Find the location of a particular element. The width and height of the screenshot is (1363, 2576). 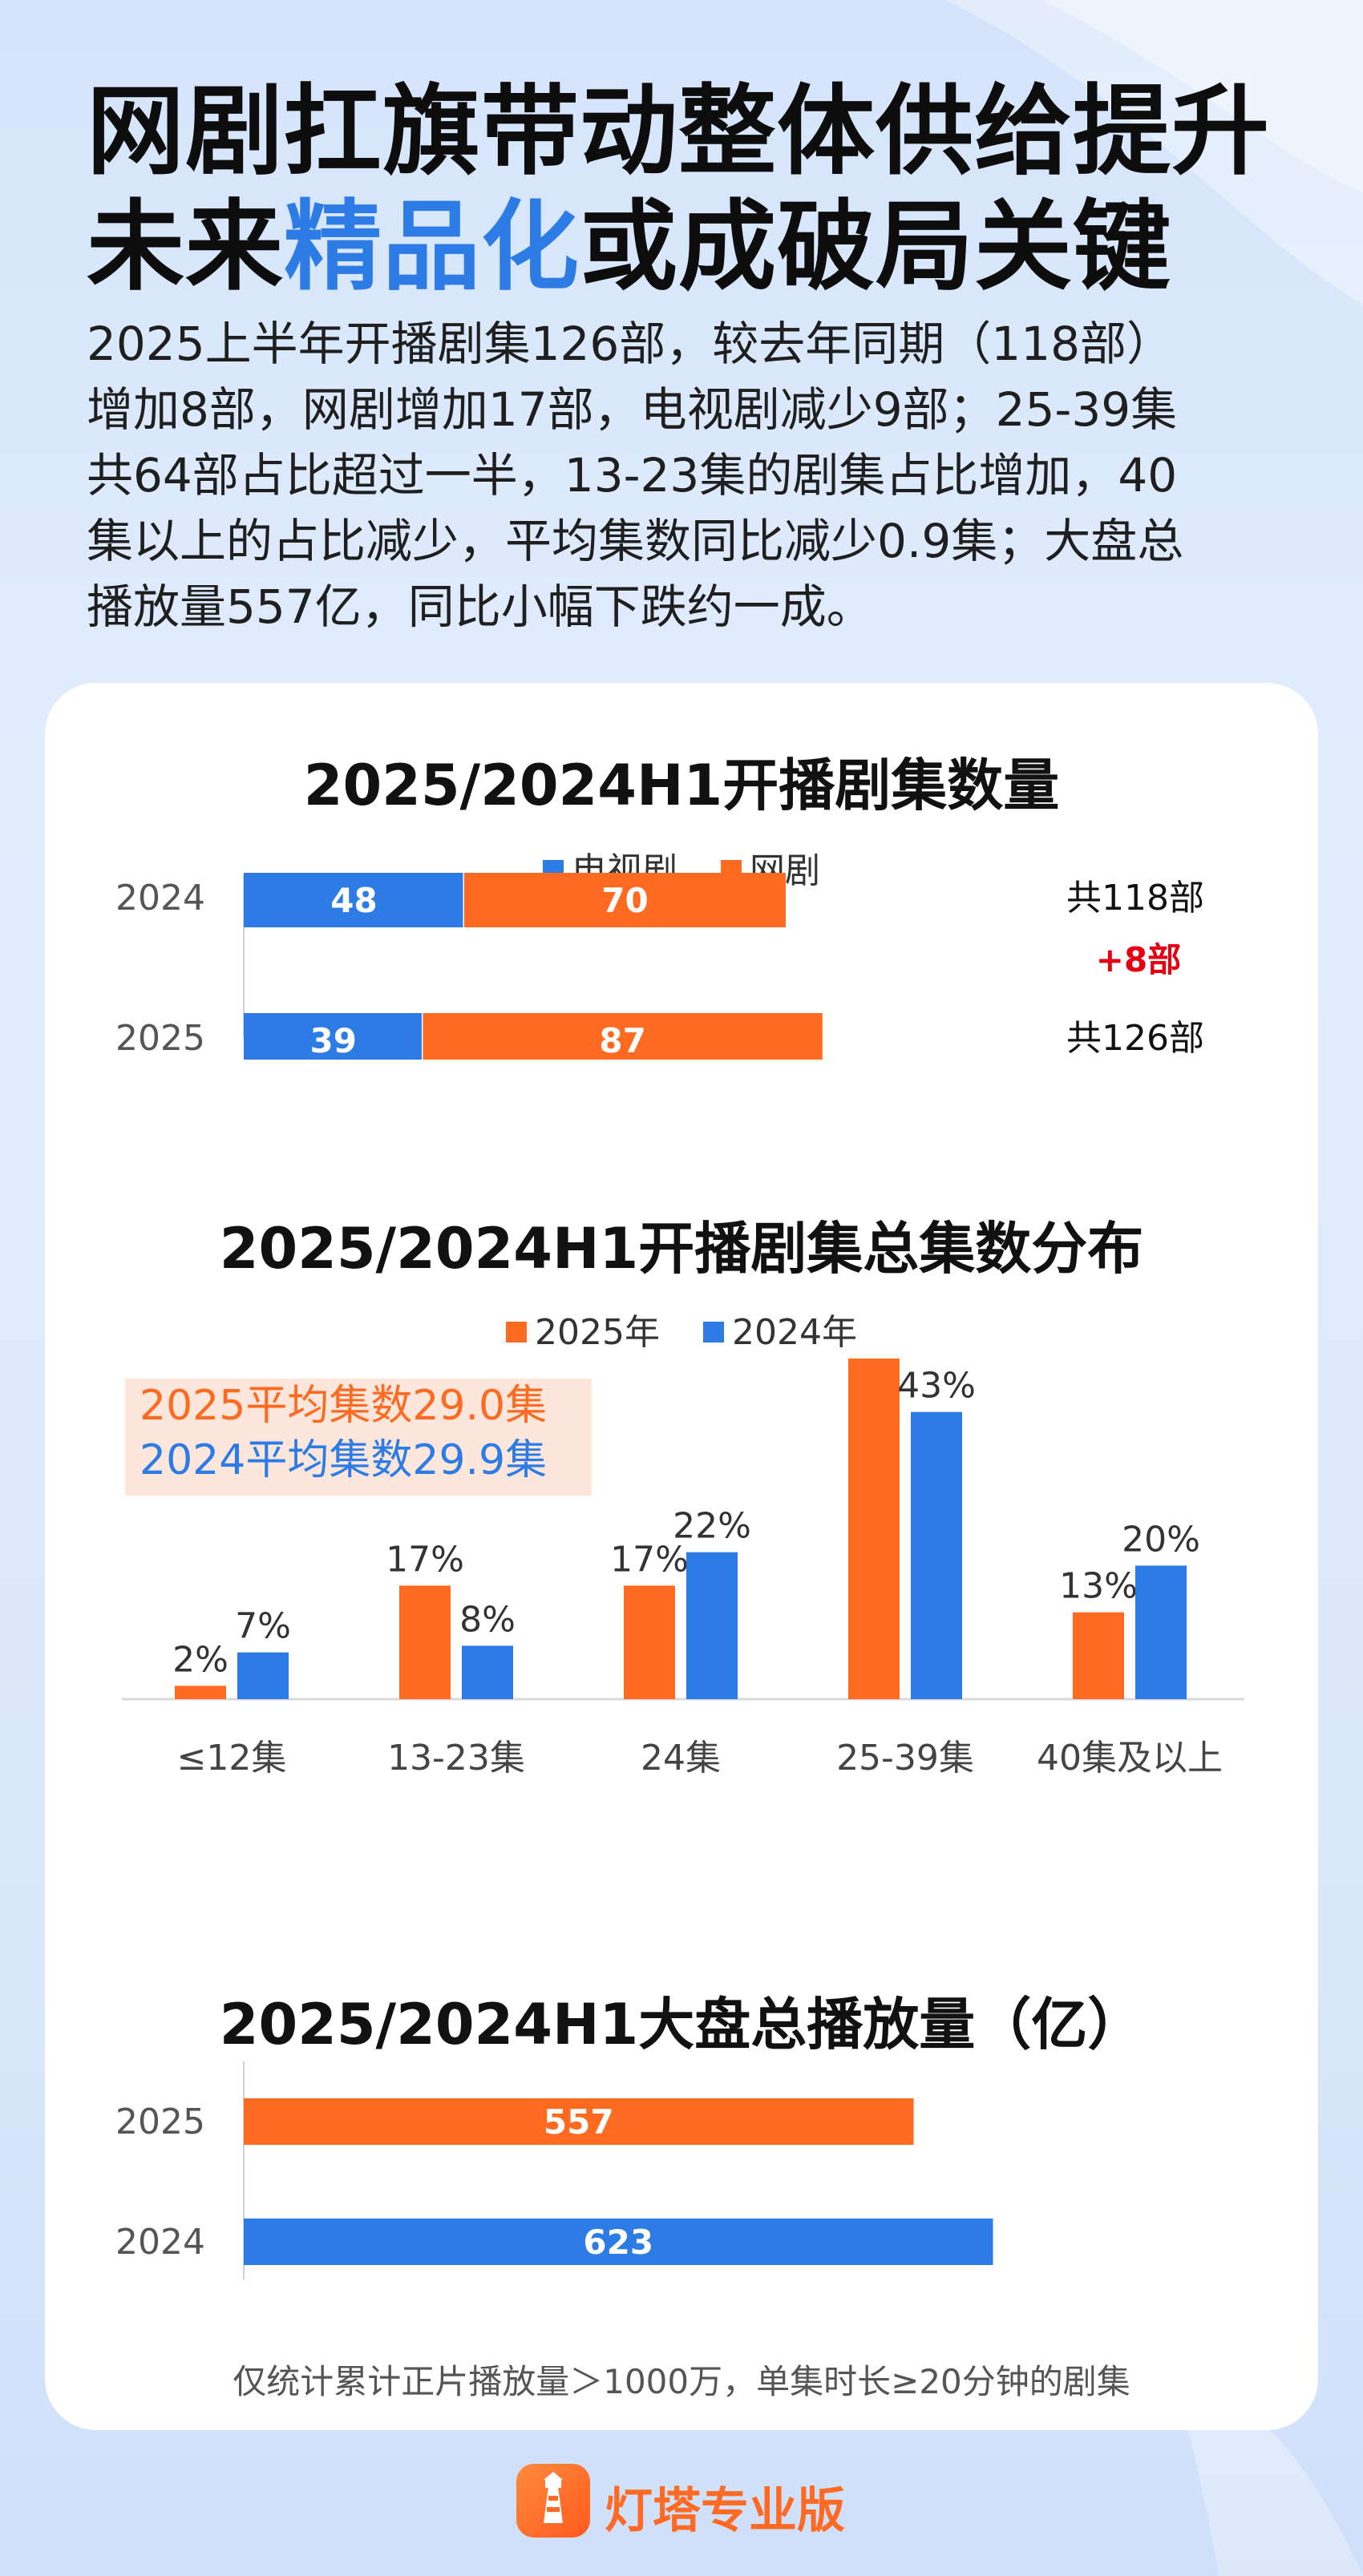

chart2-legend: 2025年 2024年 is located at coordinates (681, 1329).